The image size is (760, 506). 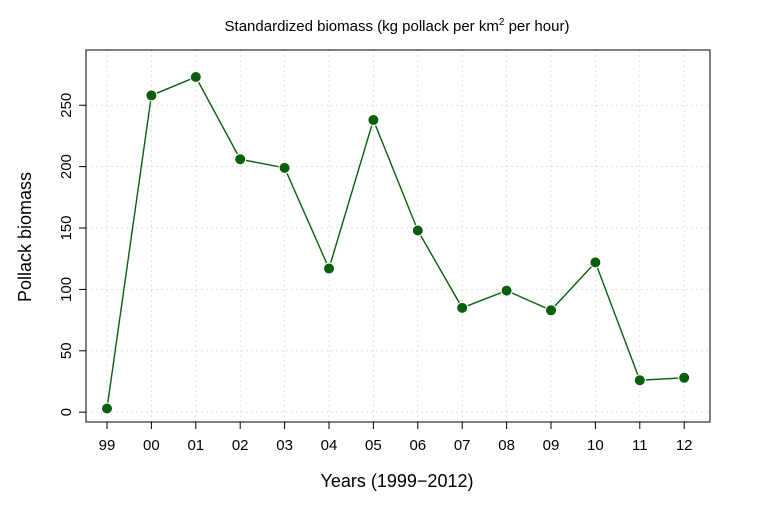 I want to click on x-tick-label-99: 99, so click(x=107, y=445).